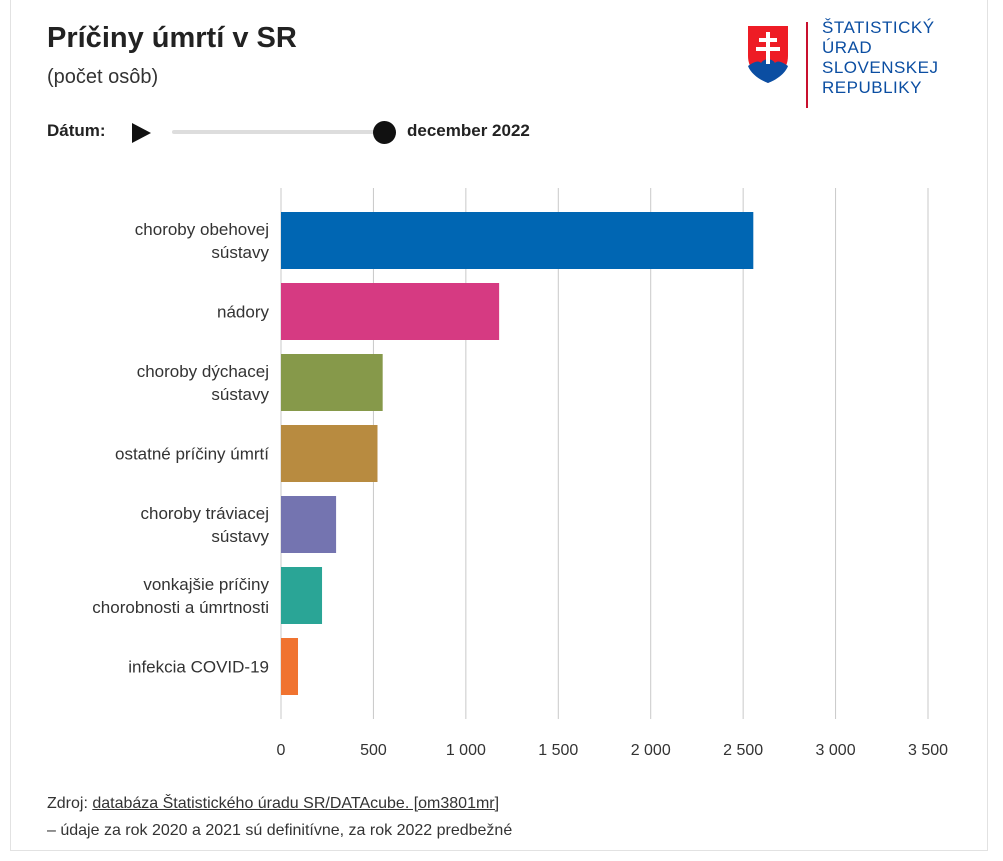 Image resolution: width=1003 pixels, height=861 pixels. What do you see at coordinates (847, 47) in the screenshot?
I see `logo-text-line: ÚRAD` at bounding box center [847, 47].